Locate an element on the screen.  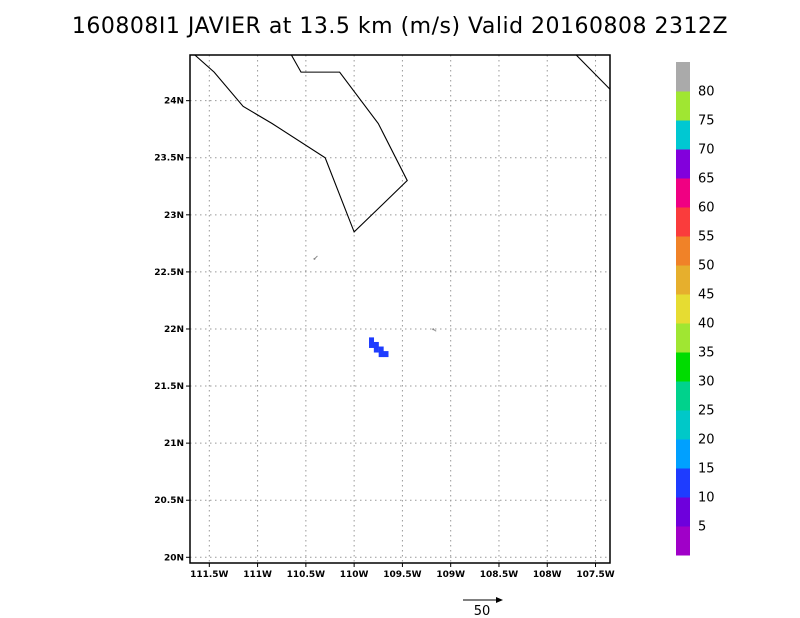
colorbar-label: 25 is located at coordinates (706, 411).